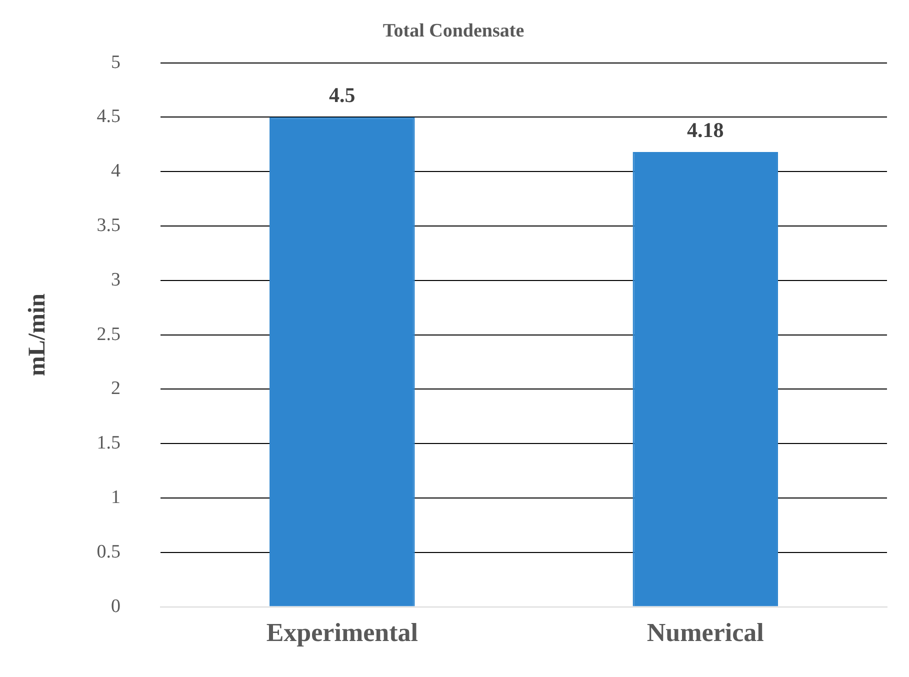 The height and width of the screenshot is (677, 909). I want to click on y-tick-label: 2.5, so click(108, 334).